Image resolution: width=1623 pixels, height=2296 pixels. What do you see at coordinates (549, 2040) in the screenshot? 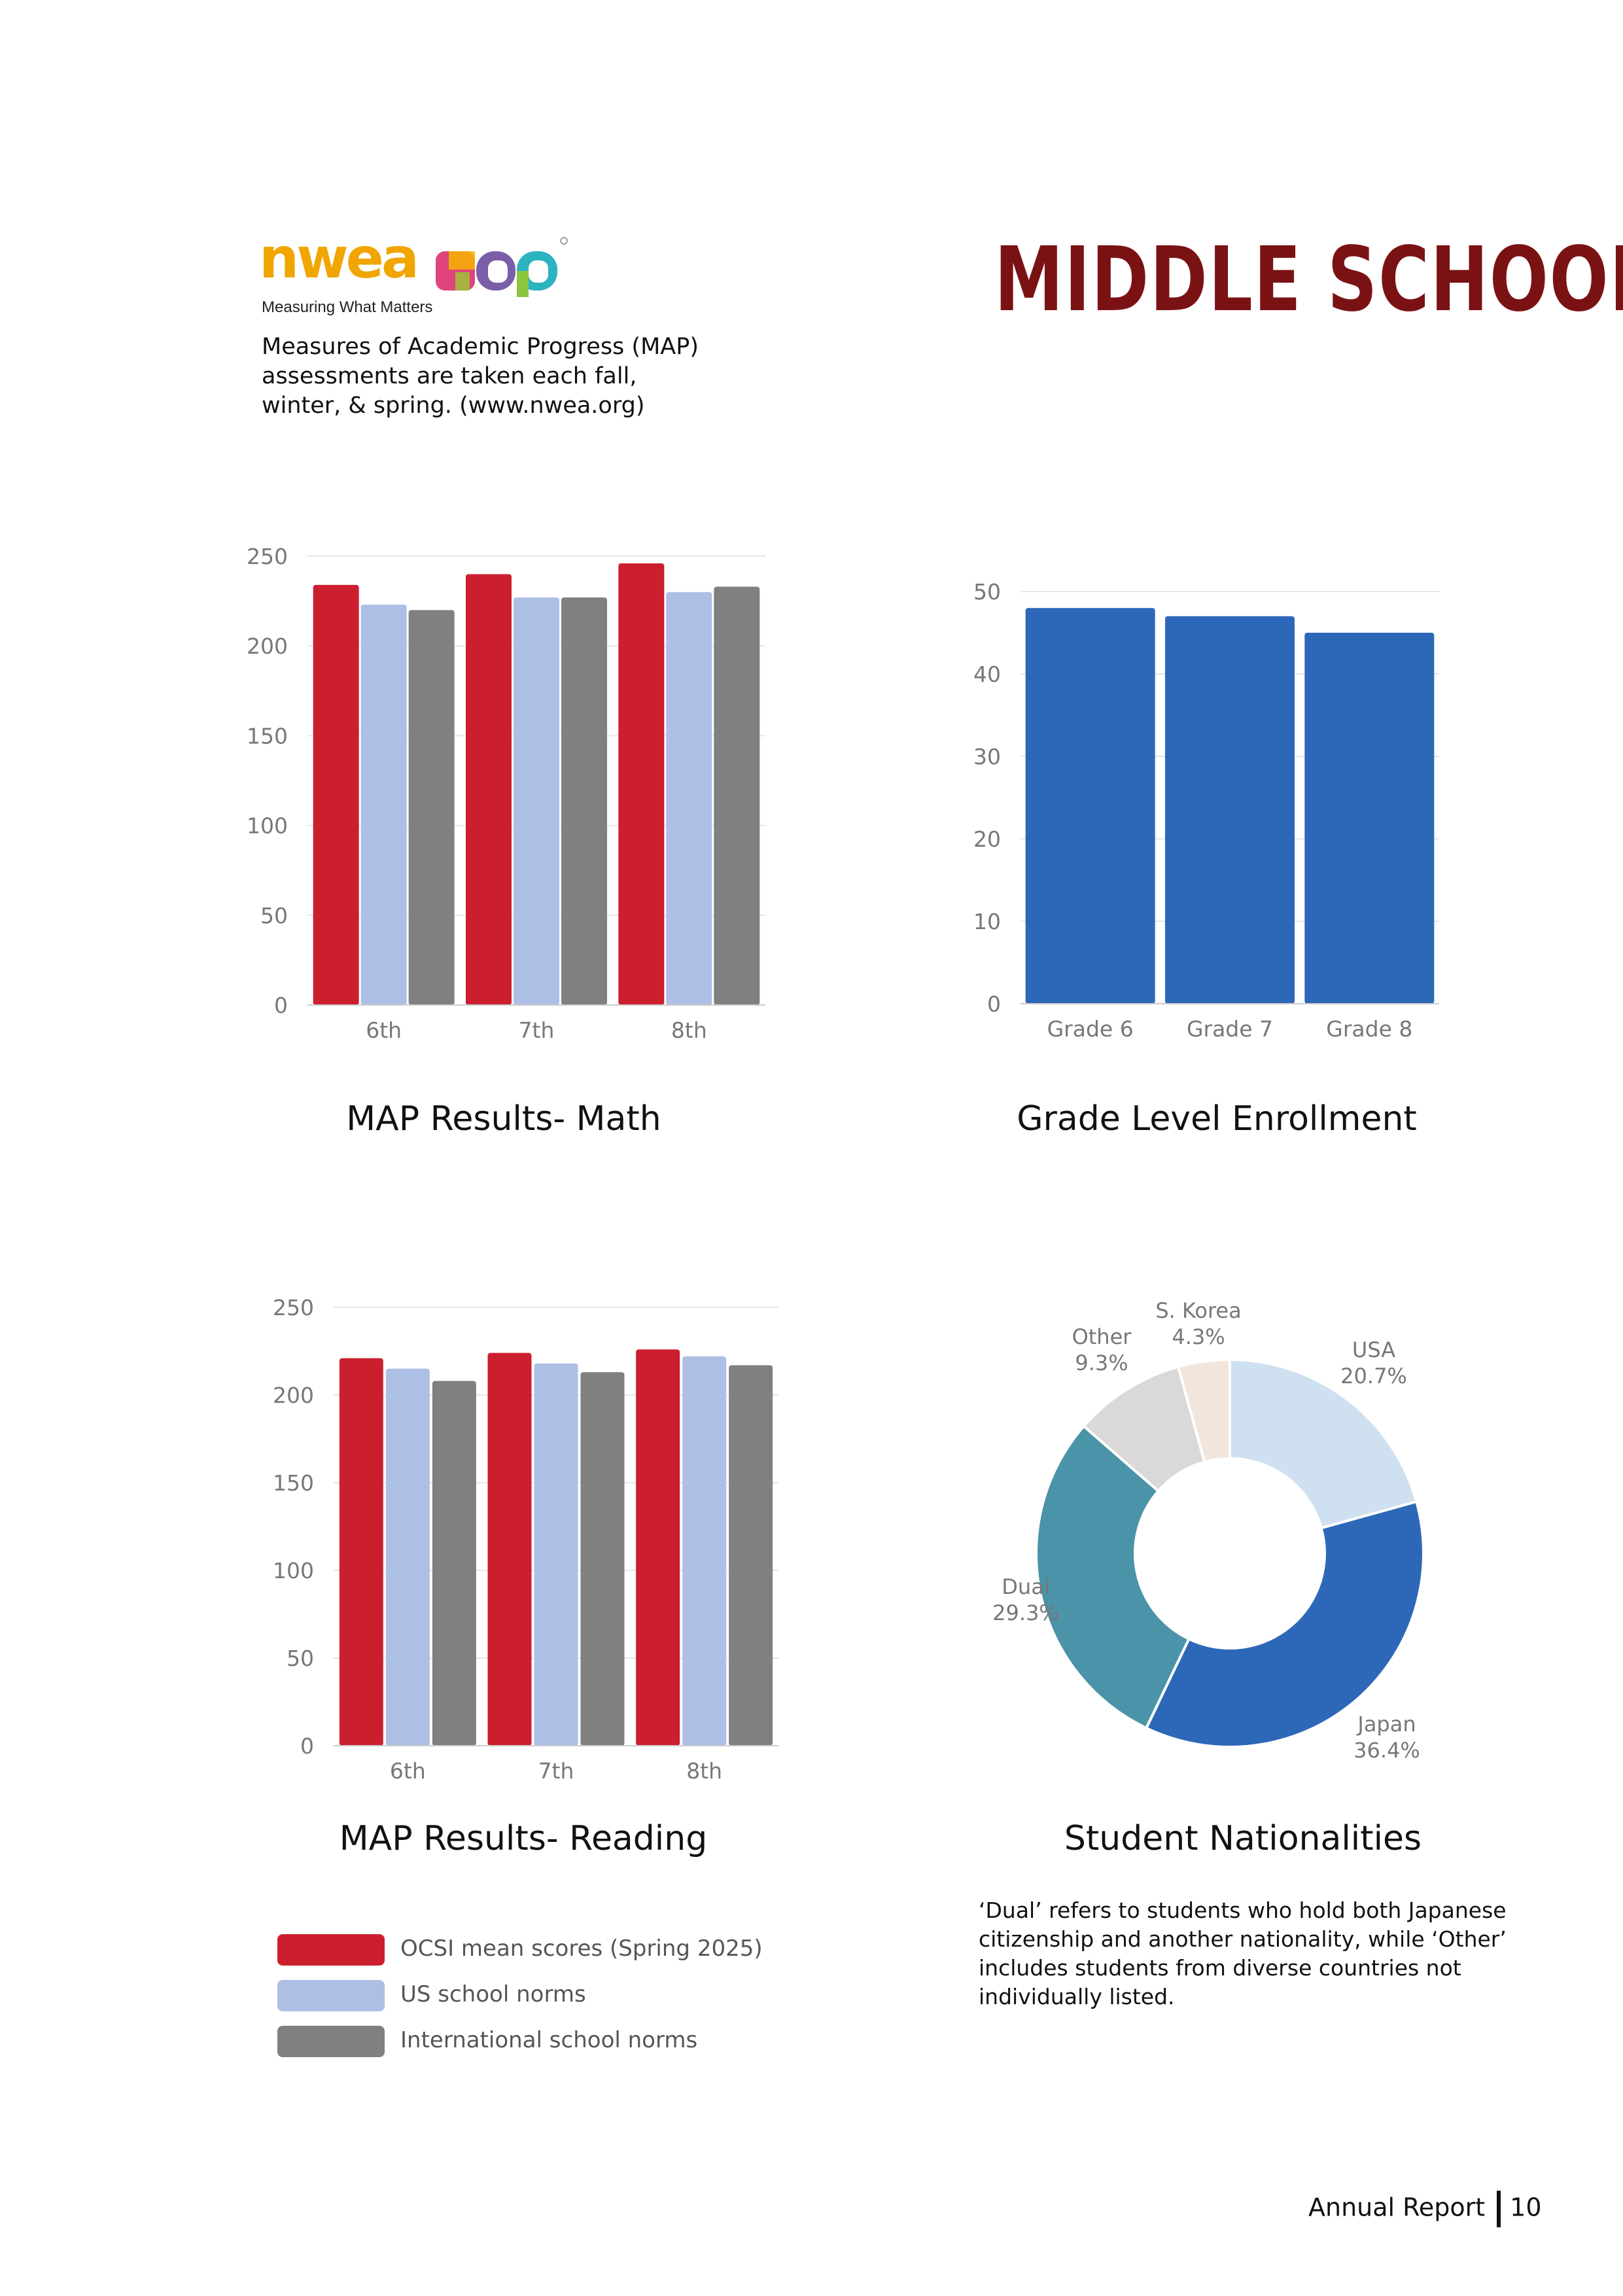
I see `legend-label-intl-norms: International school norms` at bounding box center [549, 2040].